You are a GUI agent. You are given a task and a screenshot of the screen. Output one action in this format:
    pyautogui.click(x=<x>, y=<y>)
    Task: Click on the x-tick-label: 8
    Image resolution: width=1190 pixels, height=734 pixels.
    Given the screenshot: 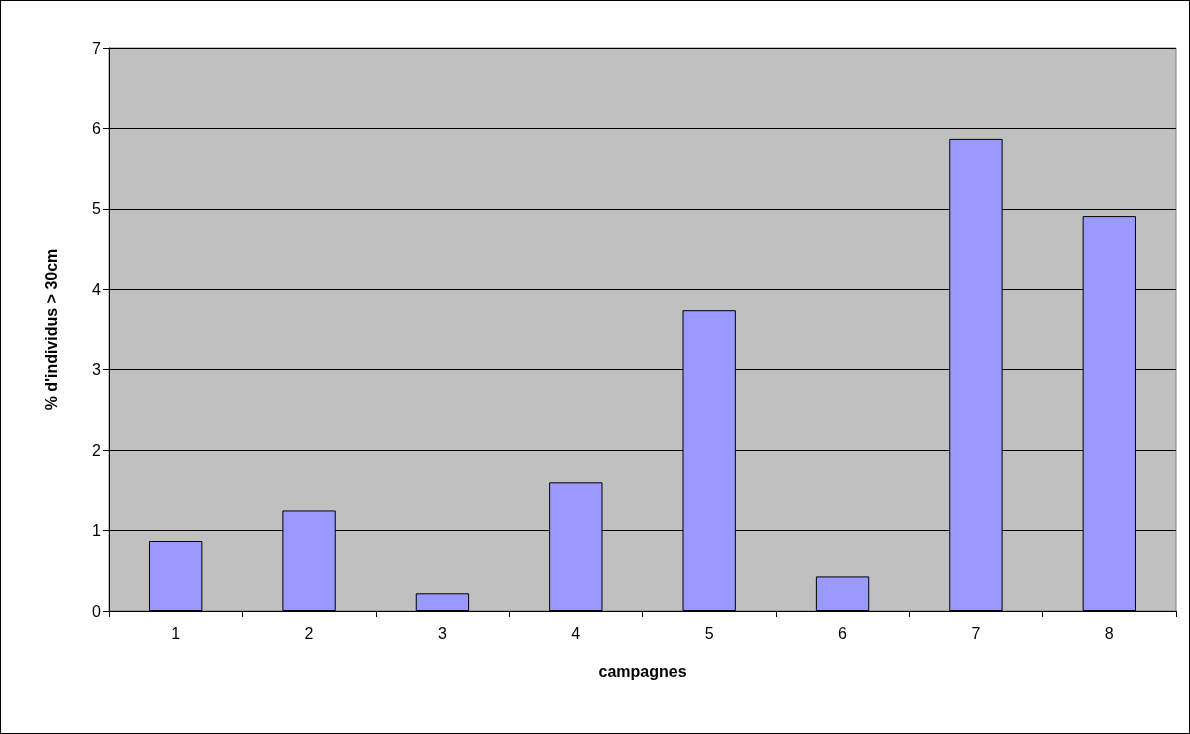 What is the action you would take?
    pyautogui.click(x=1109, y=633)
    